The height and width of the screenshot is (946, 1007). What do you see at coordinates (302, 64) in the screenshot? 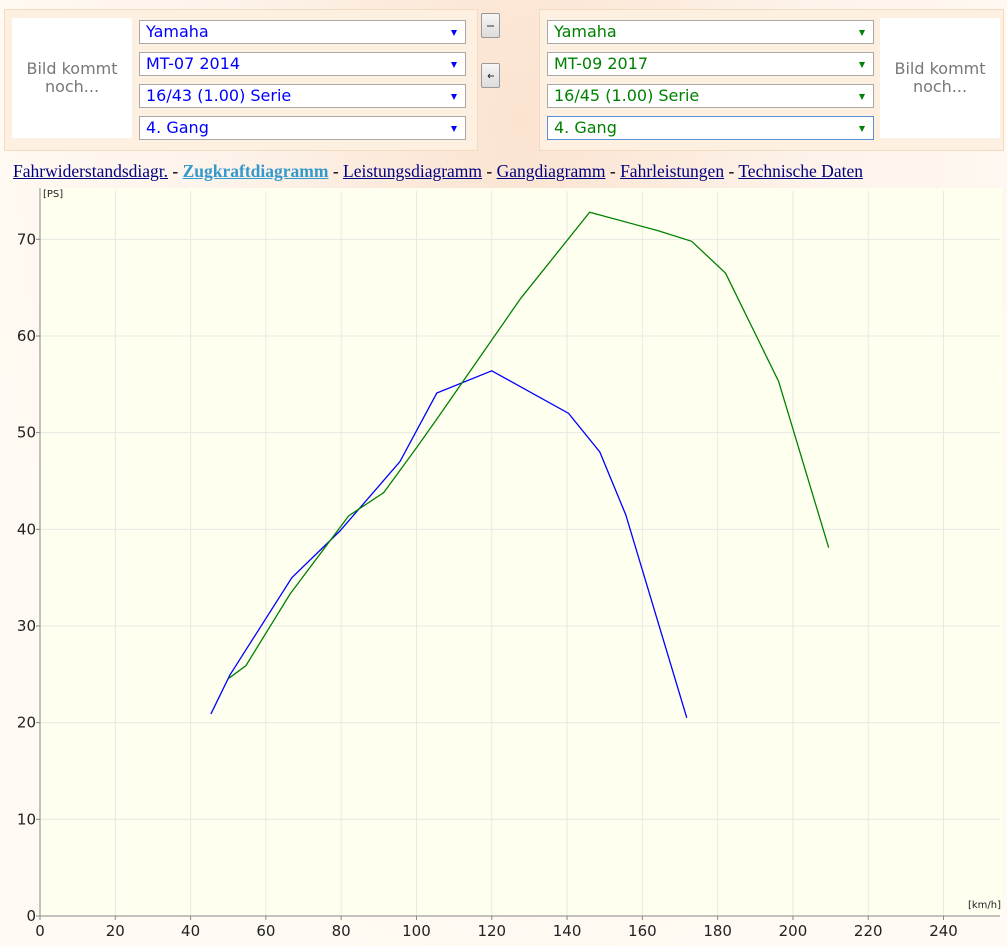
I see `model-select: MT-07 2014` at bounding box center [302, 64].